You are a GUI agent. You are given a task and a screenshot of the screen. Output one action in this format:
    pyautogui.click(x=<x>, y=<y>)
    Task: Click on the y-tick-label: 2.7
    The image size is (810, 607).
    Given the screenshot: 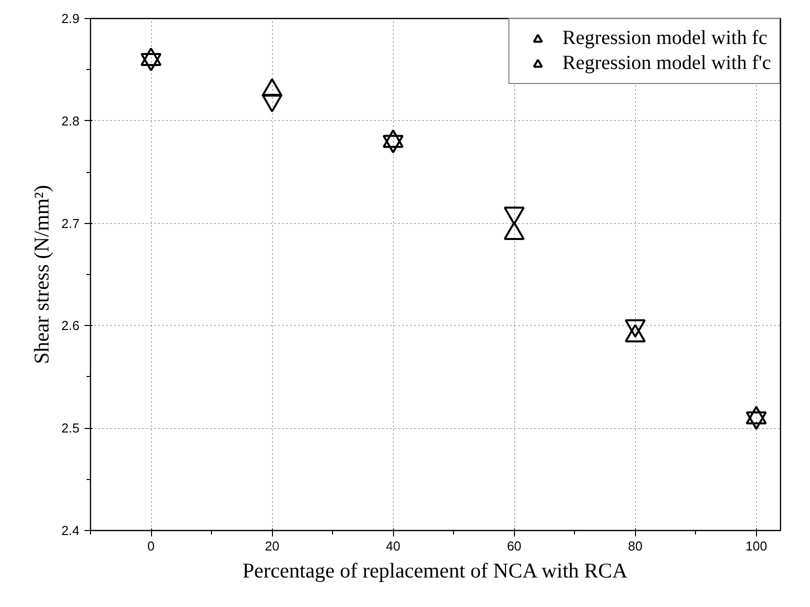 What is the action you would take?
    pyautogui.click(x=70, y=223)
    